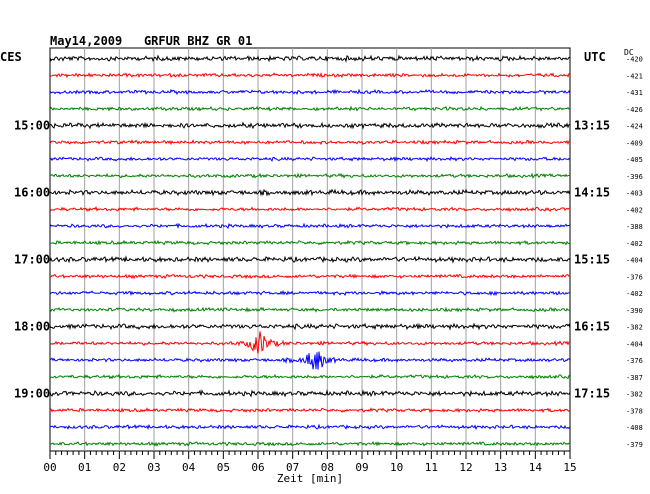 The height and width of the screenshot is (494, 650). What do you see at coordinates (361, 467) in the screenshot?
I see `x-tick-label-09: 09` at bounding box center [361, 467].